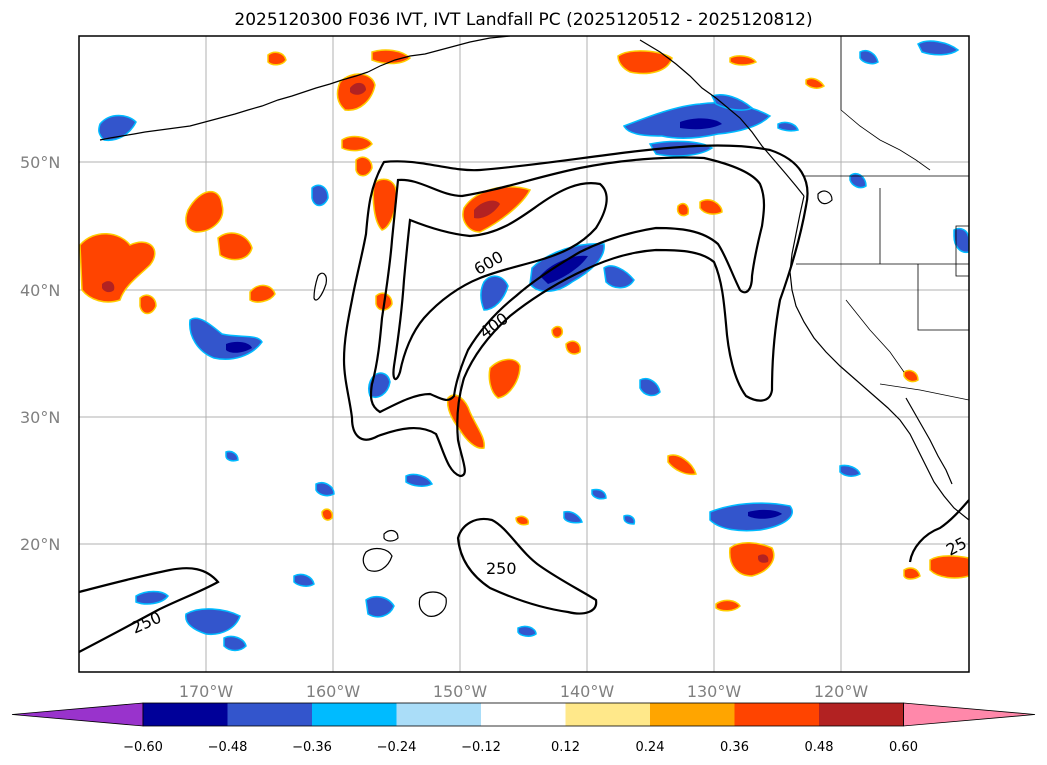  I want to click on alaska-canada-border, so click(885, 103).